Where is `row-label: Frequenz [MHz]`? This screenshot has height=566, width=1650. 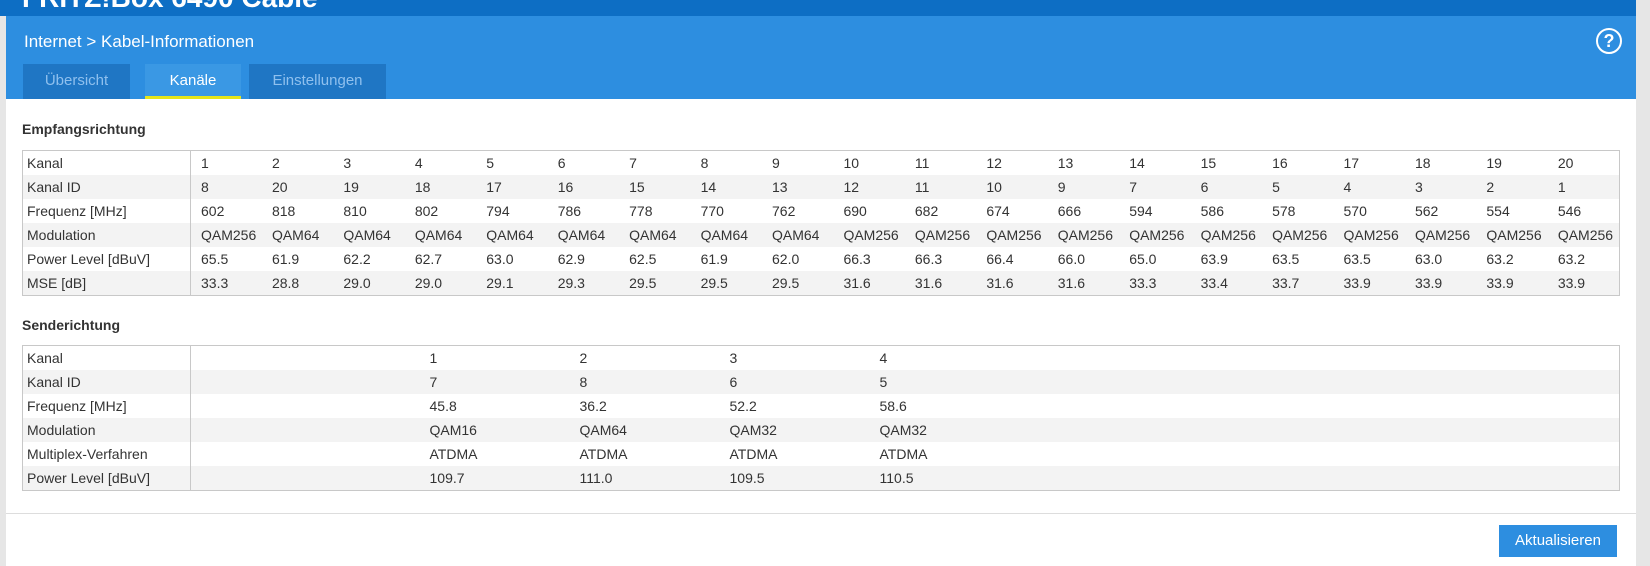
row-label: Frequenz [MHz] is located at coordinates (106, 211).